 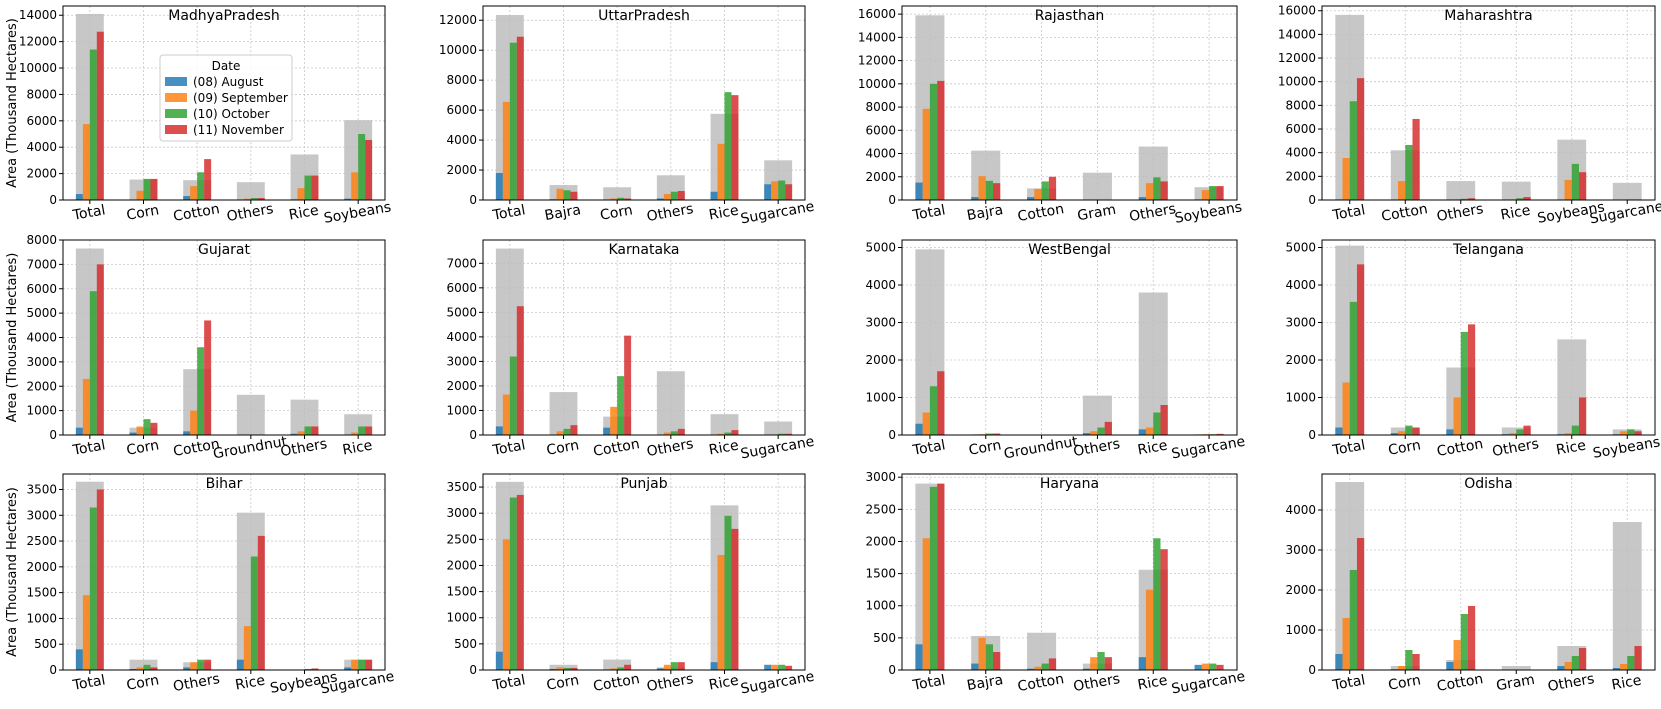 What do you see at coordinates (1209, 213) in the screenshot?
I see `x-tick-label-soybeans: Soybeans` at bounding box center [1209, 213].